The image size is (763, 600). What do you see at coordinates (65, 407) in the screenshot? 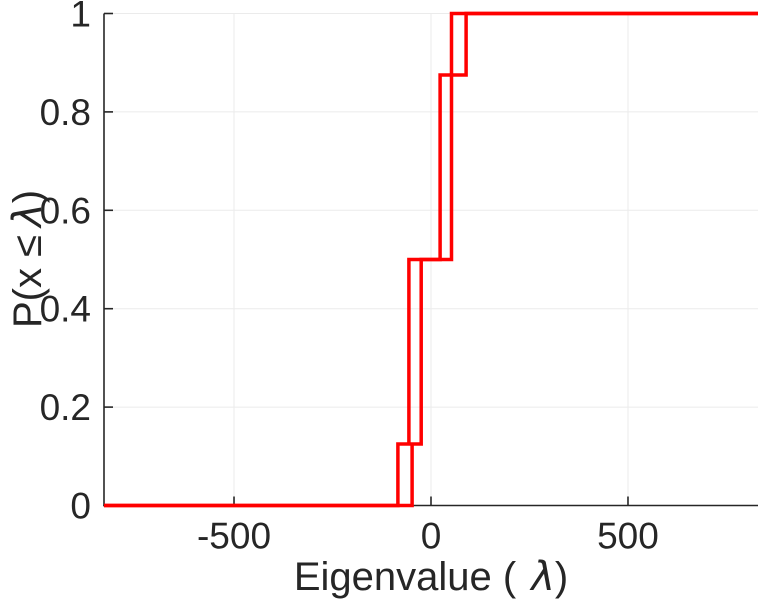
I see `y-tick-label: 0.2` at bounding box center [65, 407].